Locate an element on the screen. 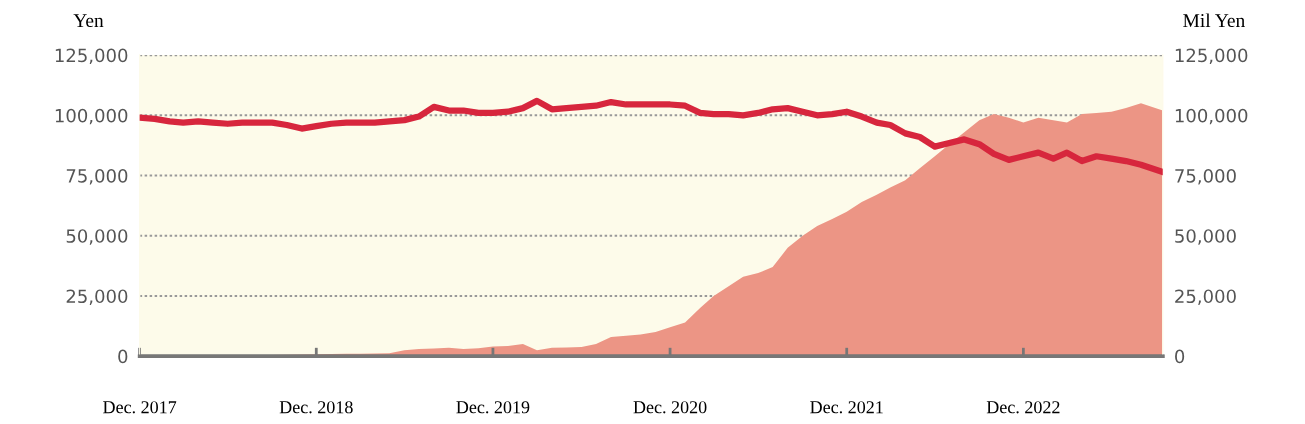 Image resolution: width=1305 pixels, height=424 pixels. y-axis-title: Yen is located at coordinates (88, 21).